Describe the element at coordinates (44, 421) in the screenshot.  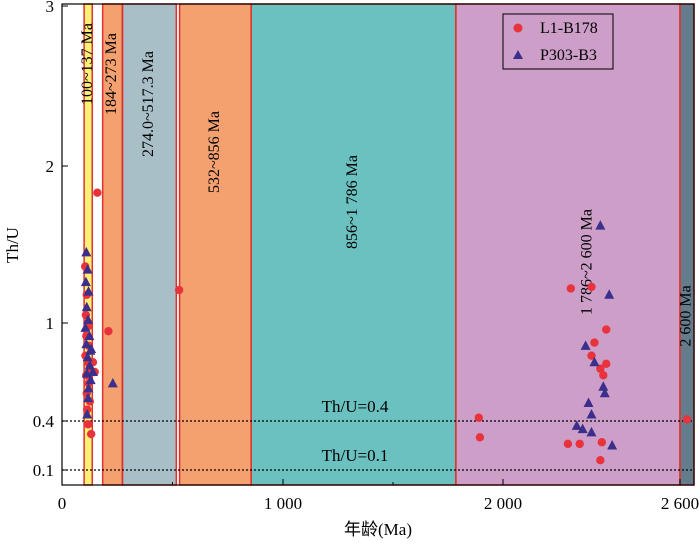
I see `y-tick-label-2: 0.4` at that location.